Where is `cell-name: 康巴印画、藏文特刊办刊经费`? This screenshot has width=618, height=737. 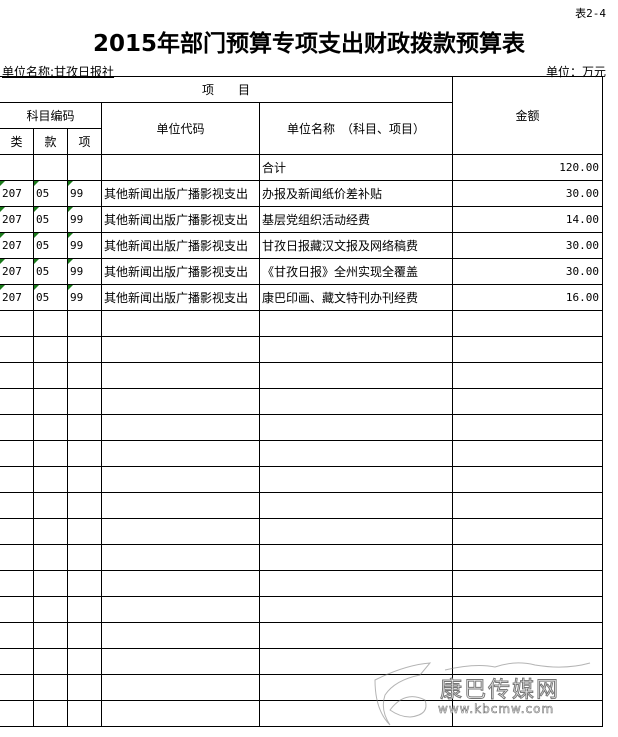 cell-name: 康巴印画、藏文特刊办刊经费 is located at coordinates (356, 297).